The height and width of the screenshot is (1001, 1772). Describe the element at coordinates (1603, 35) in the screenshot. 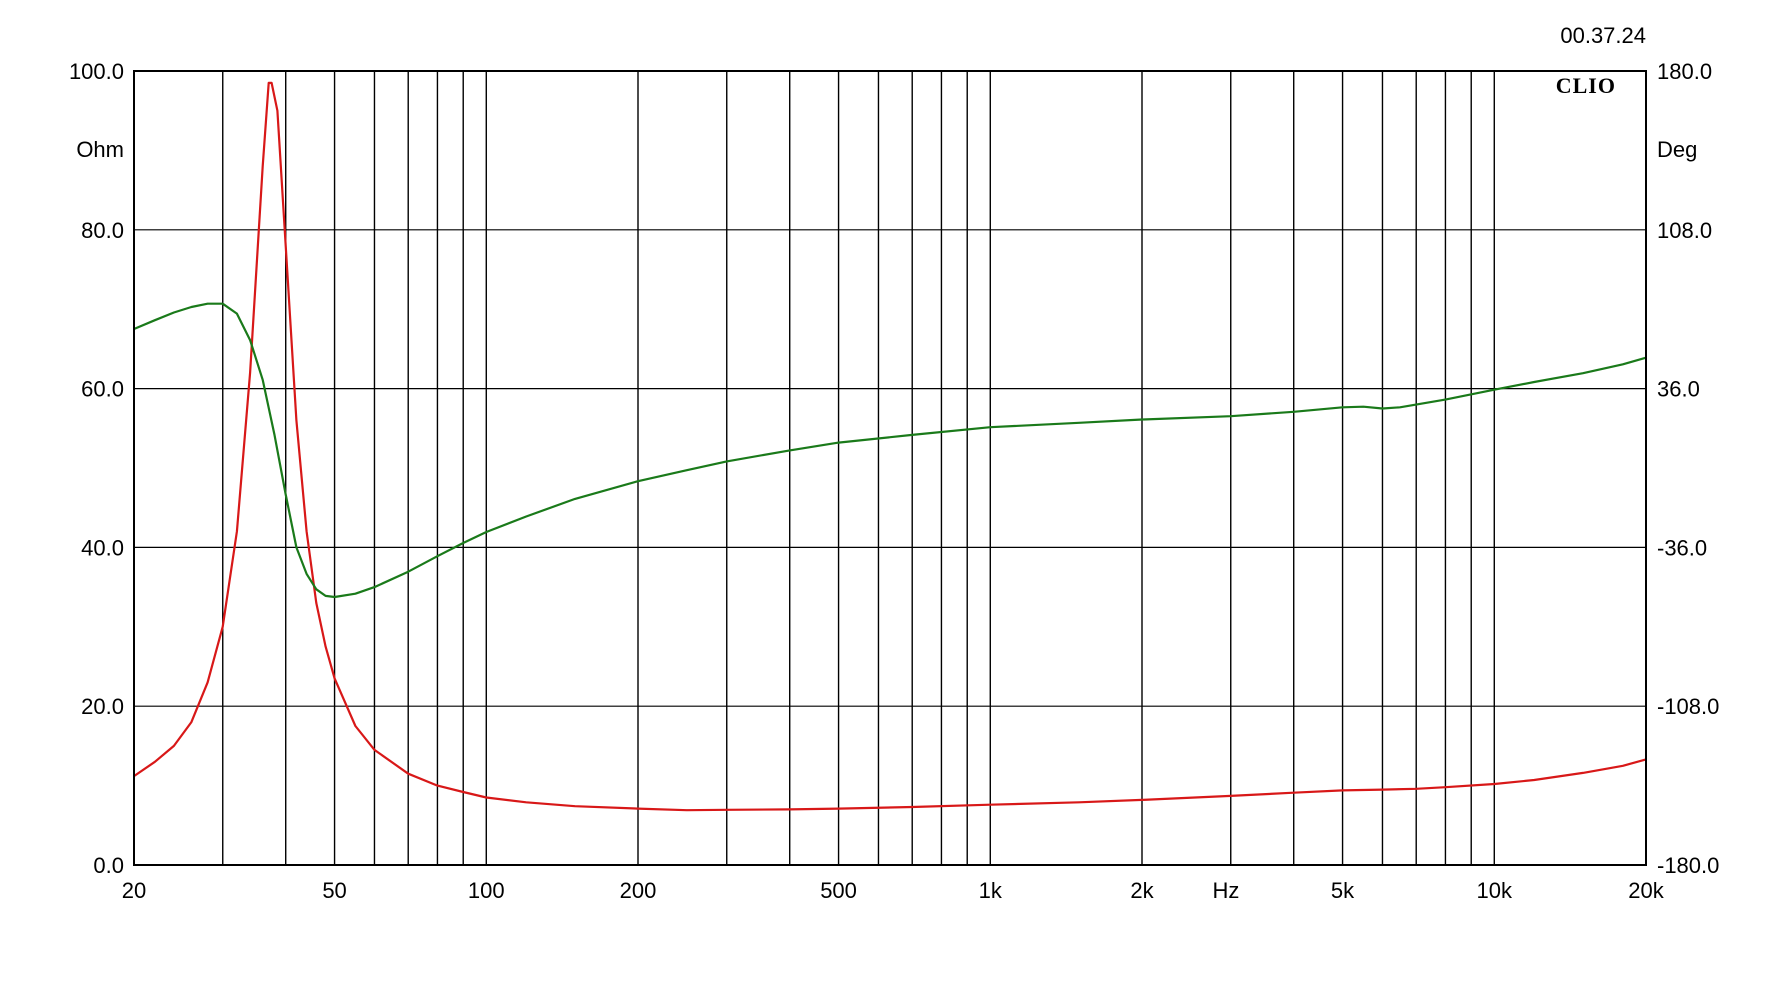

I see `timestamp: 00.37.24` at that location.